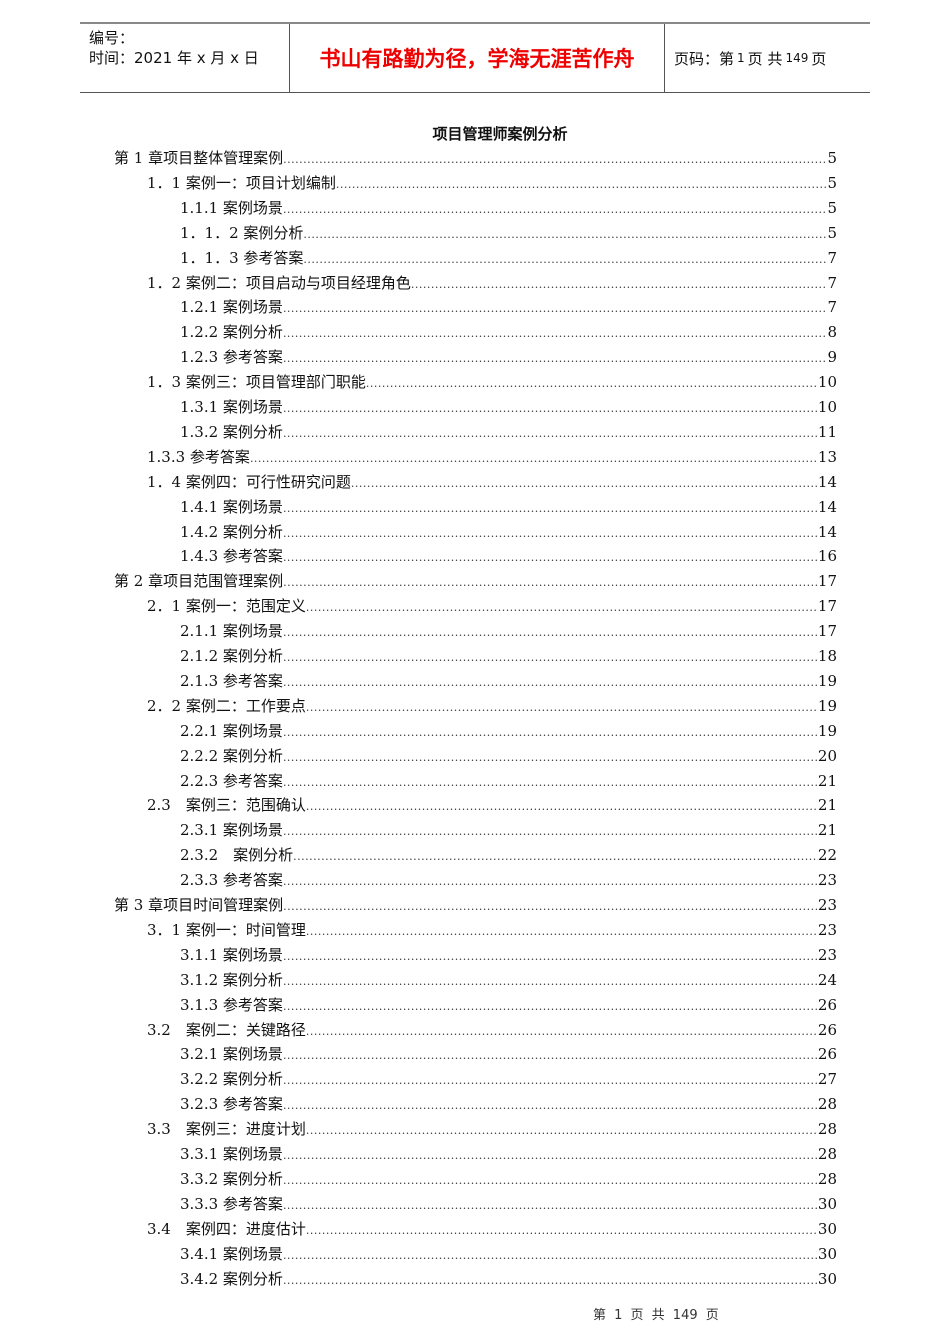 The image size is (950, 1344). Describe the element at coordinates (508, 1279) in the screenshot. I see `toc-entry: 3.4.2 案例分析 30` at that location.